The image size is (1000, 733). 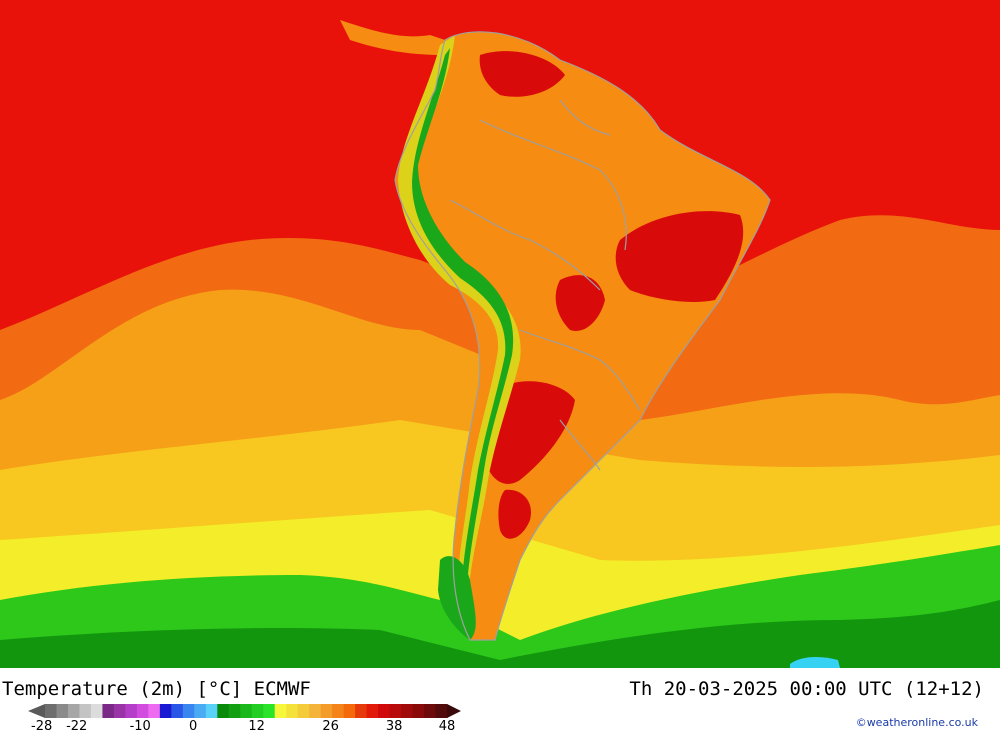 What do you see at coordinates (580, 303) in the screenshot?
I see `hot-zone-chaco` at bounding box center [580, 303].